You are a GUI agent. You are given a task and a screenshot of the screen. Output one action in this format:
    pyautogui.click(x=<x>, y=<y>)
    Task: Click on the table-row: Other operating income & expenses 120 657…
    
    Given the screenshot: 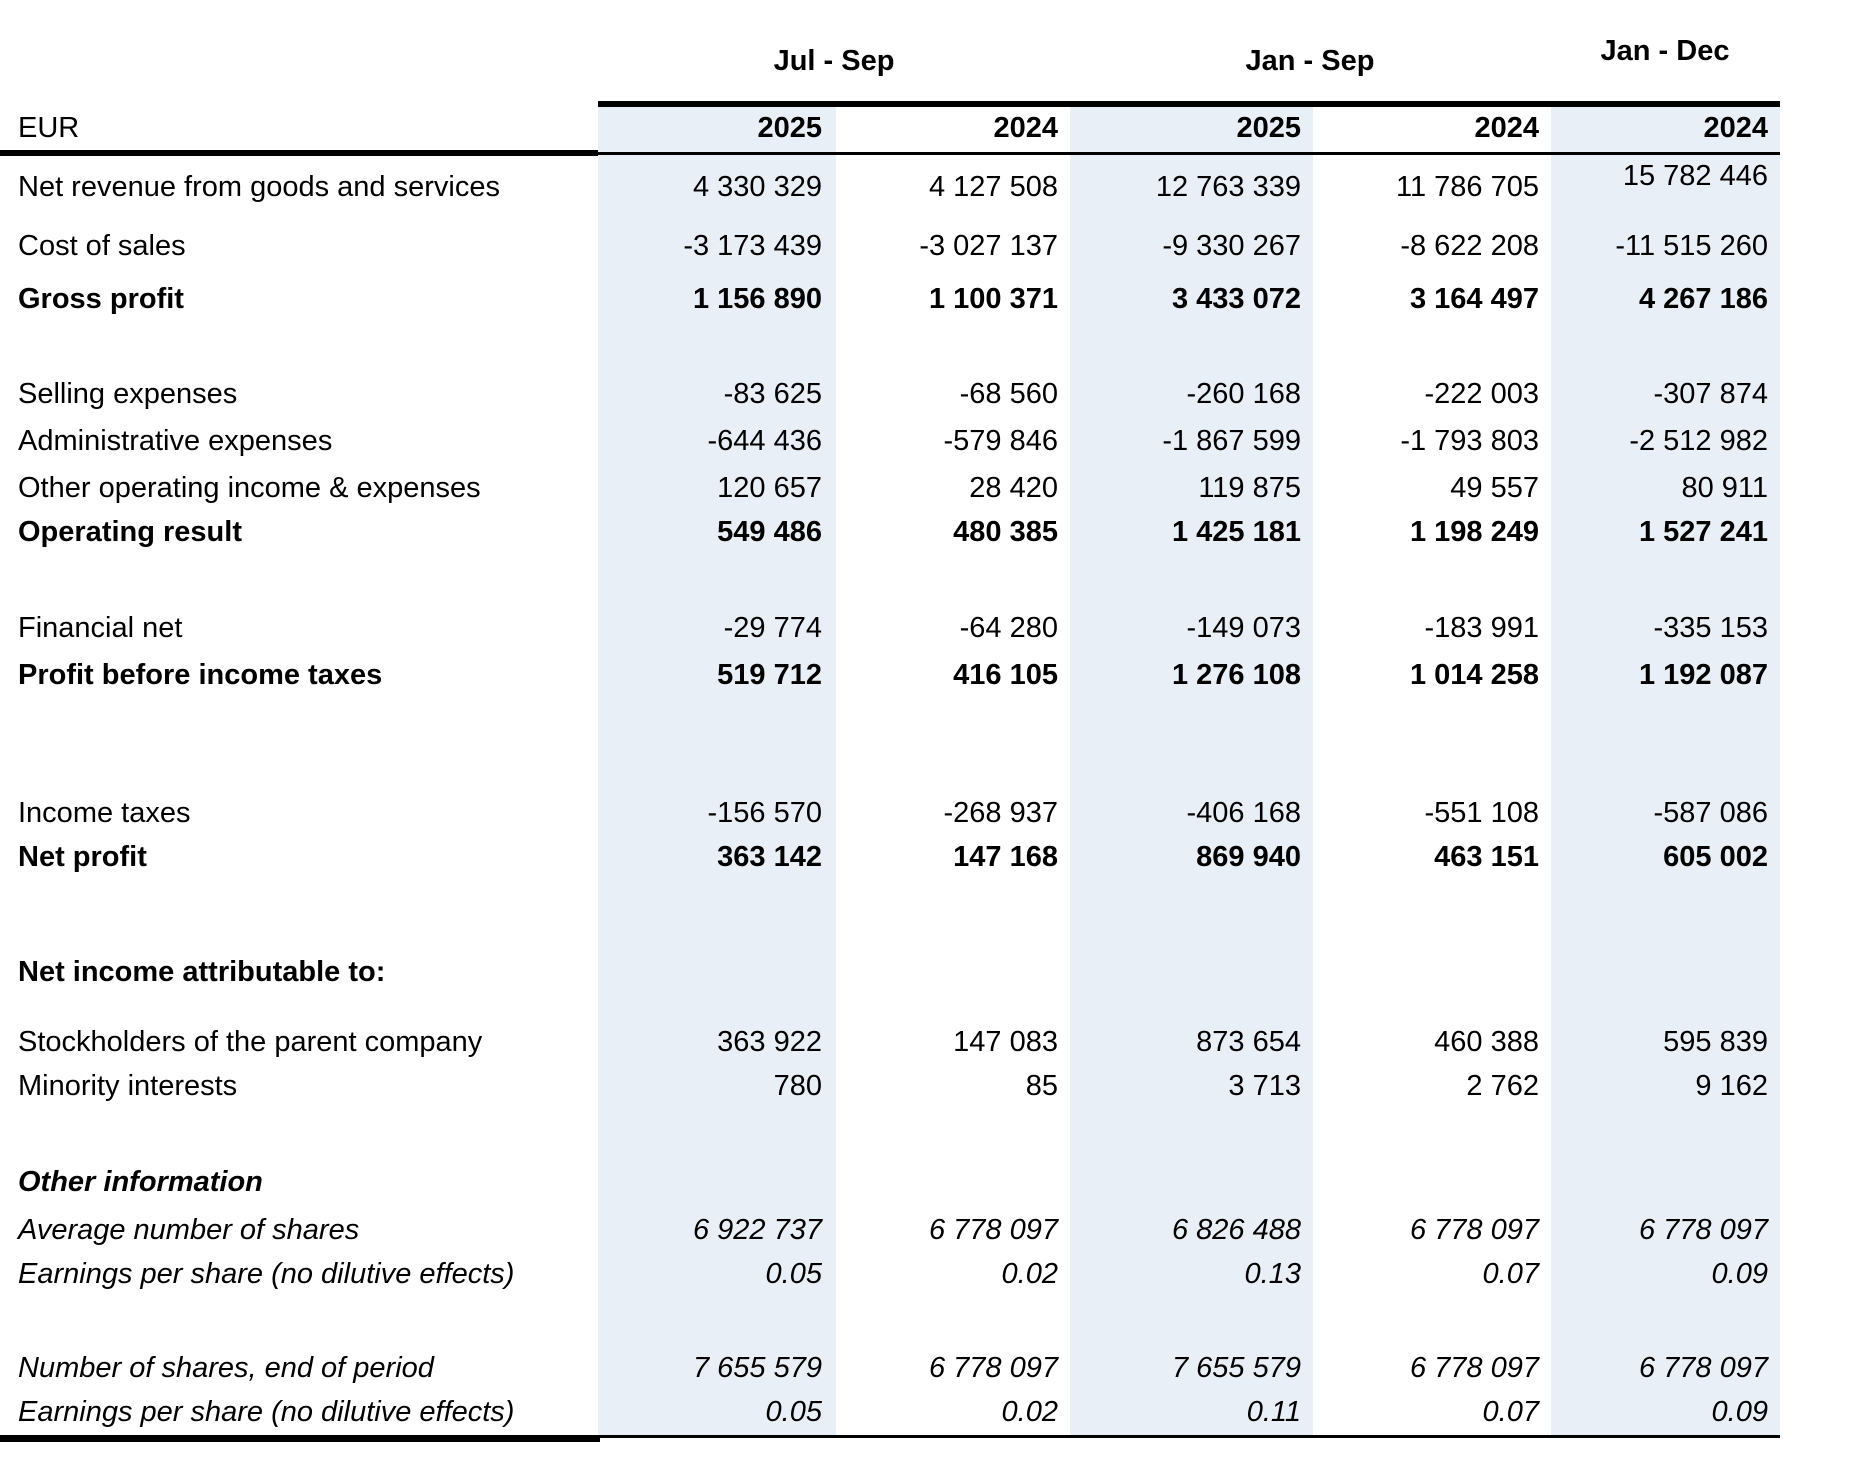 What is the action you would take?
    pyautogui.click(x=926, y=488)
    